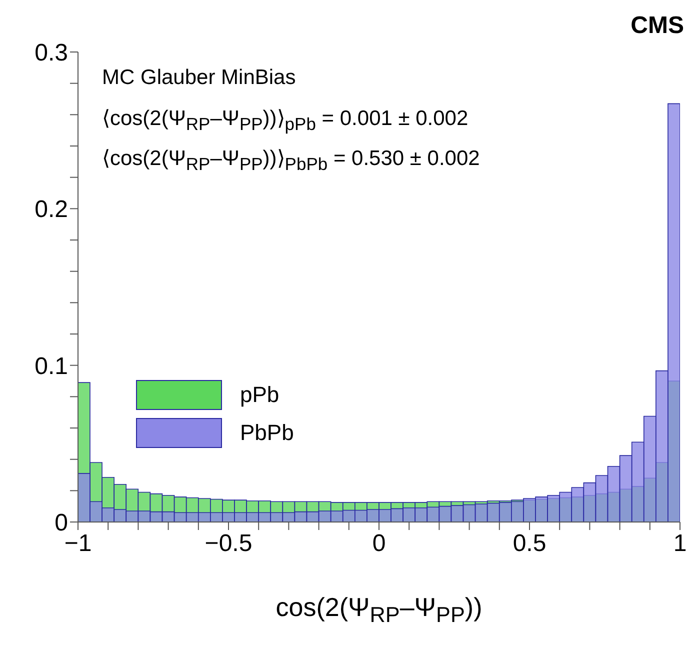 Image resolution: width=696 pixels, height=649 pixels. I want to click on x-tick-label: −0.5, so click(228, 544).